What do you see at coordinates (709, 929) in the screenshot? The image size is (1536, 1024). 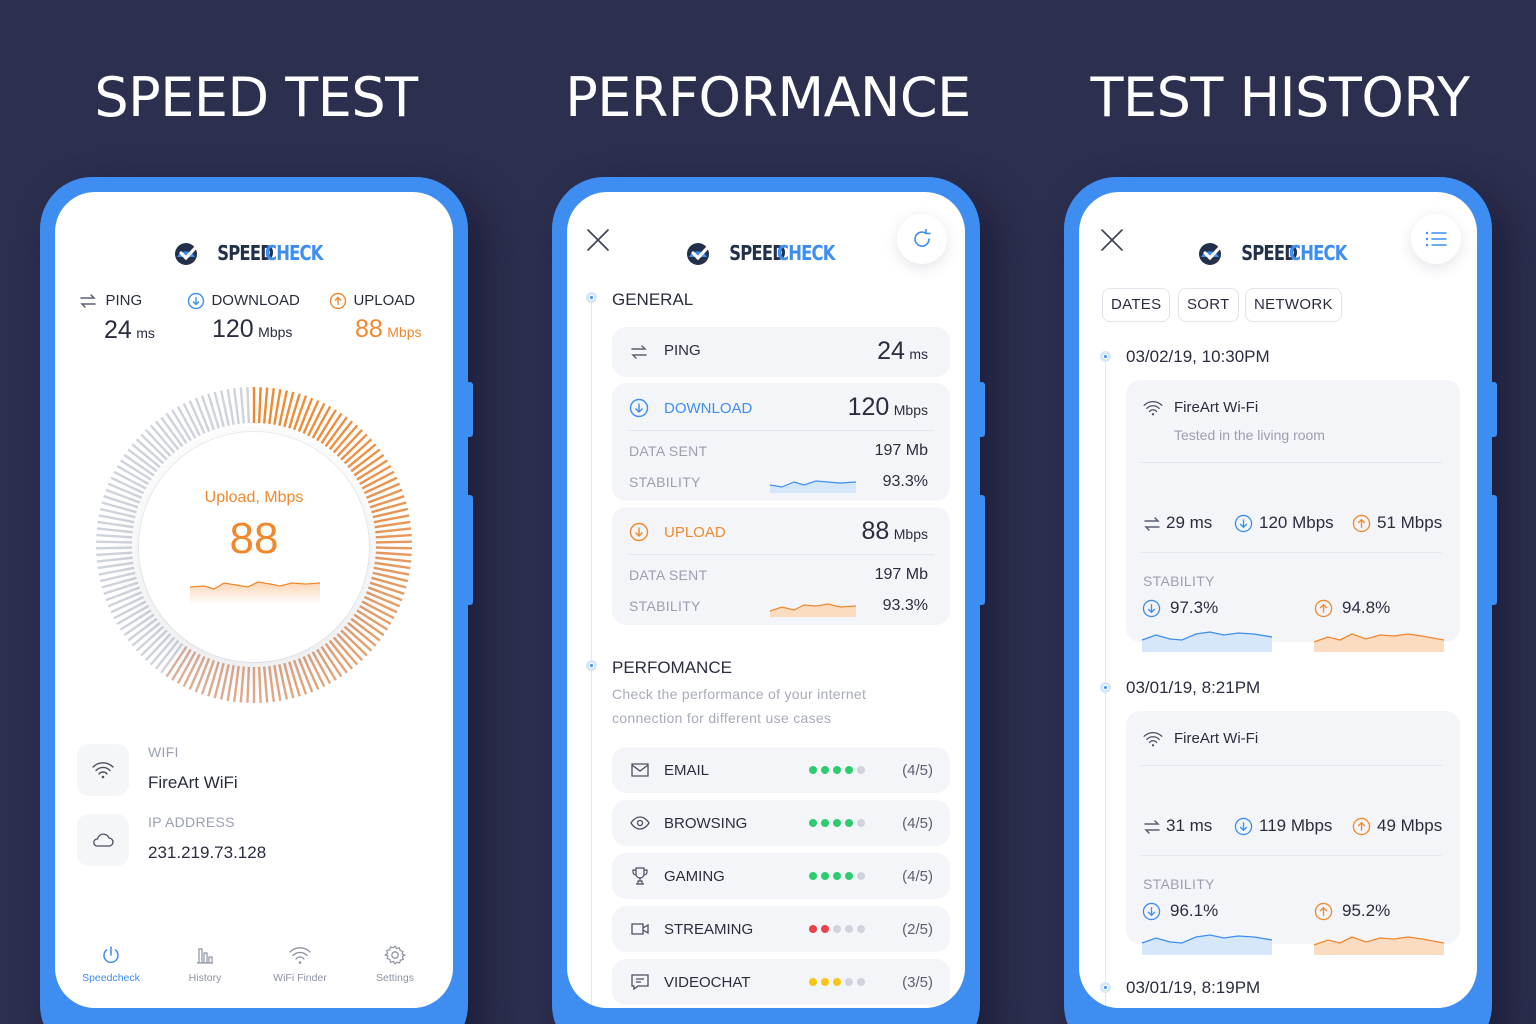 I see `use-case-label: STREAMING` at bounding box center [709, 929].